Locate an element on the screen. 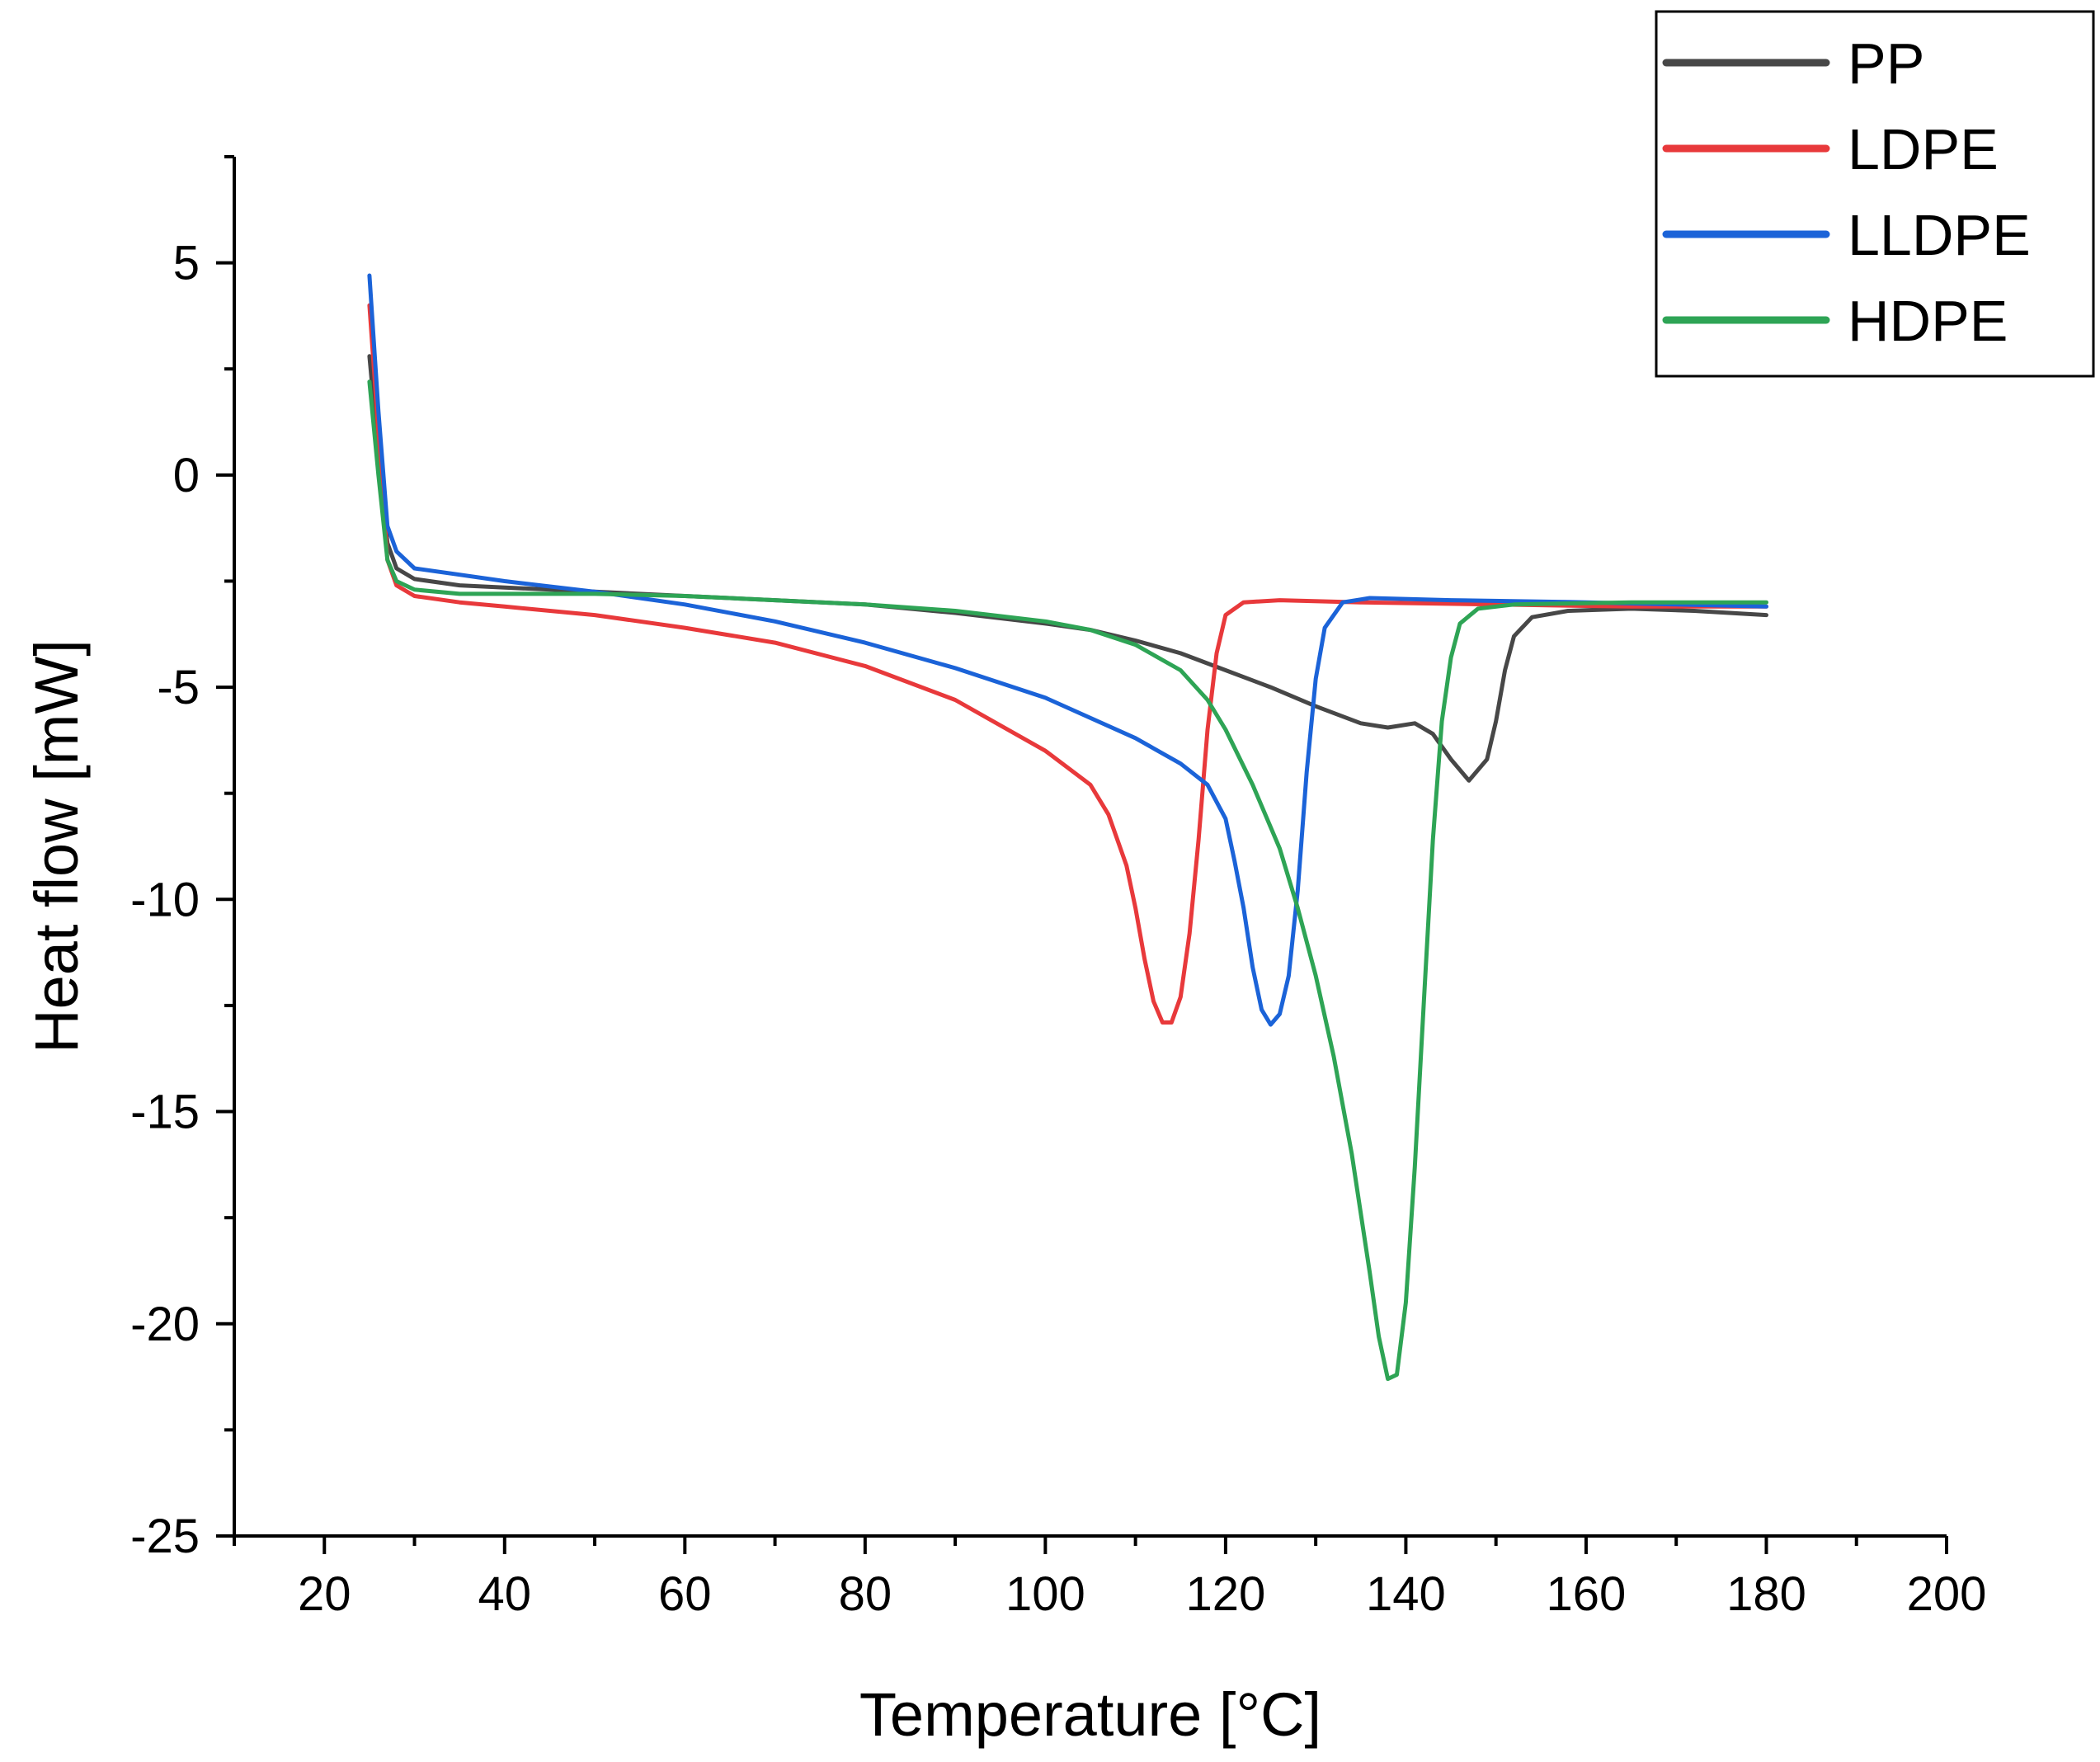 This screenshot has width=2100, height=1762. y-tick-label: -25 is located at coordinates (165, 1536).